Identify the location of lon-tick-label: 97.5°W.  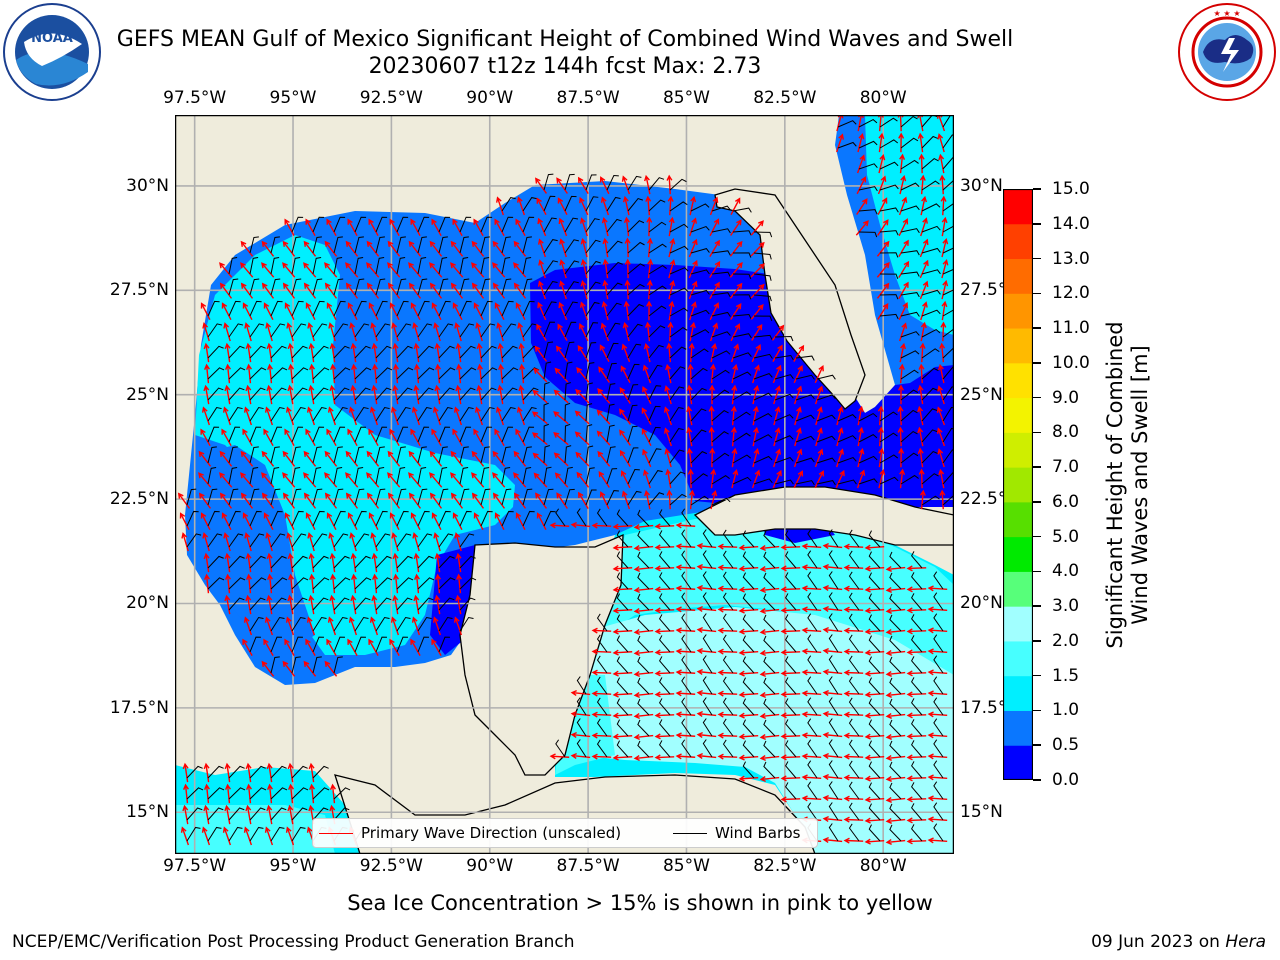
(195, 866).